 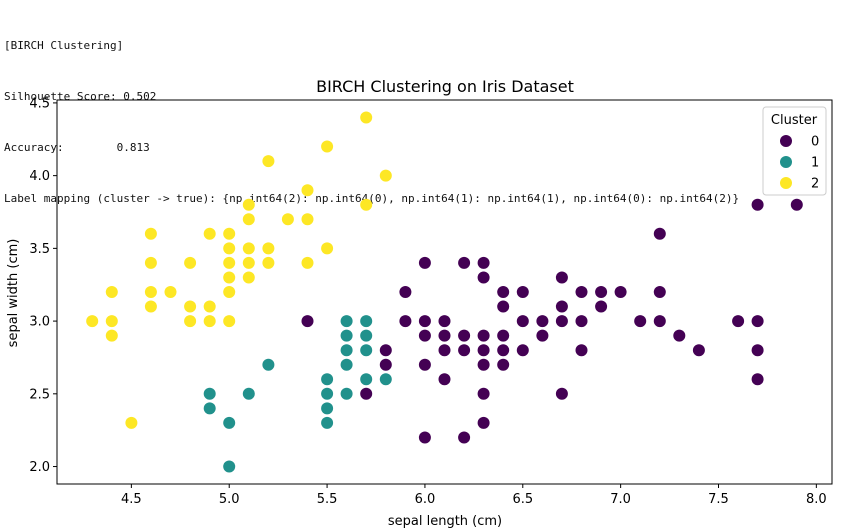 What do you see at coordinates (445, 86) in the screenshot?
I see `chart-title: BIRCH Clustering on Iris Dataset` at bounding box center [445, 86].